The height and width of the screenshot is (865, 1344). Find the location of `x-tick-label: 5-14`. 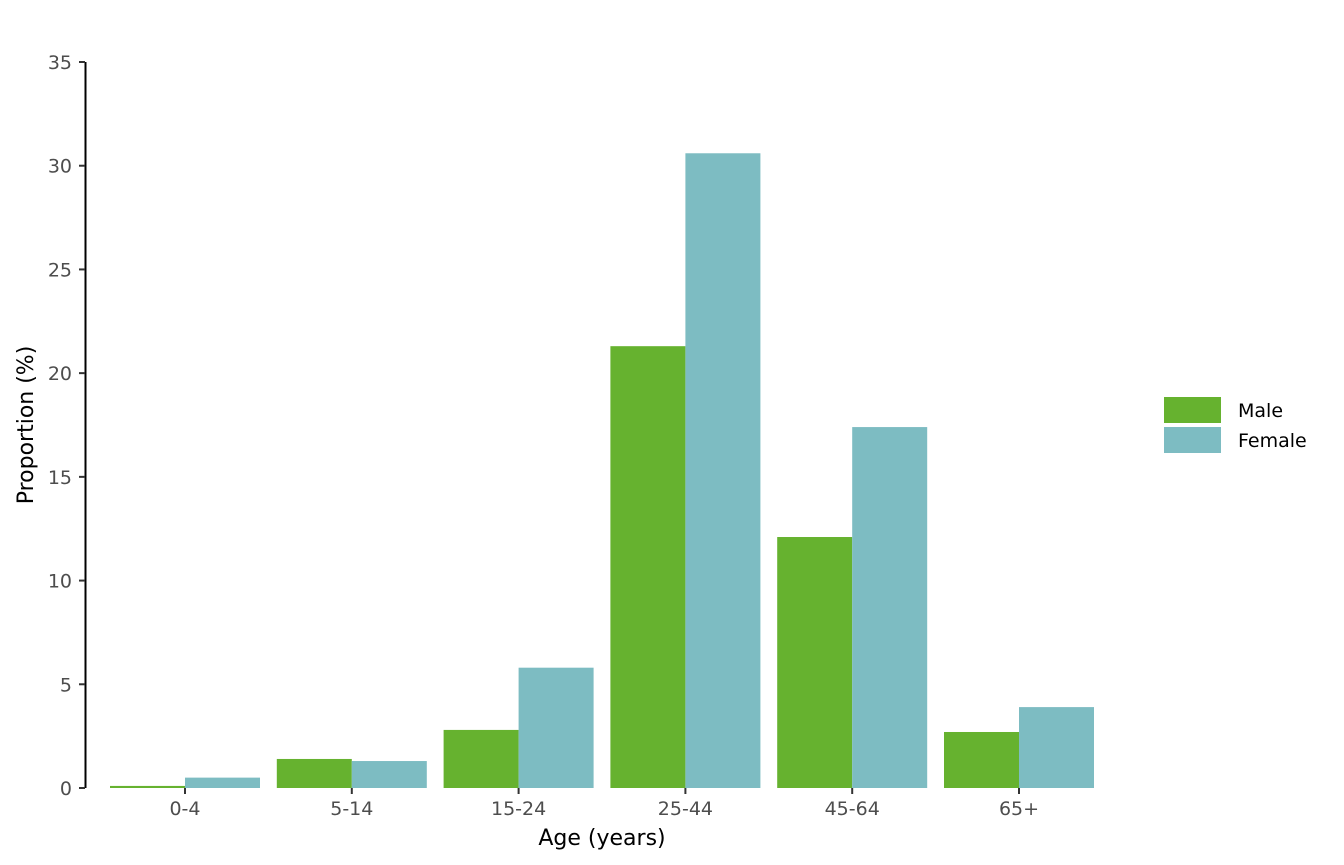

x-tick-label: 5-14 is located at coordinates (351, 809).